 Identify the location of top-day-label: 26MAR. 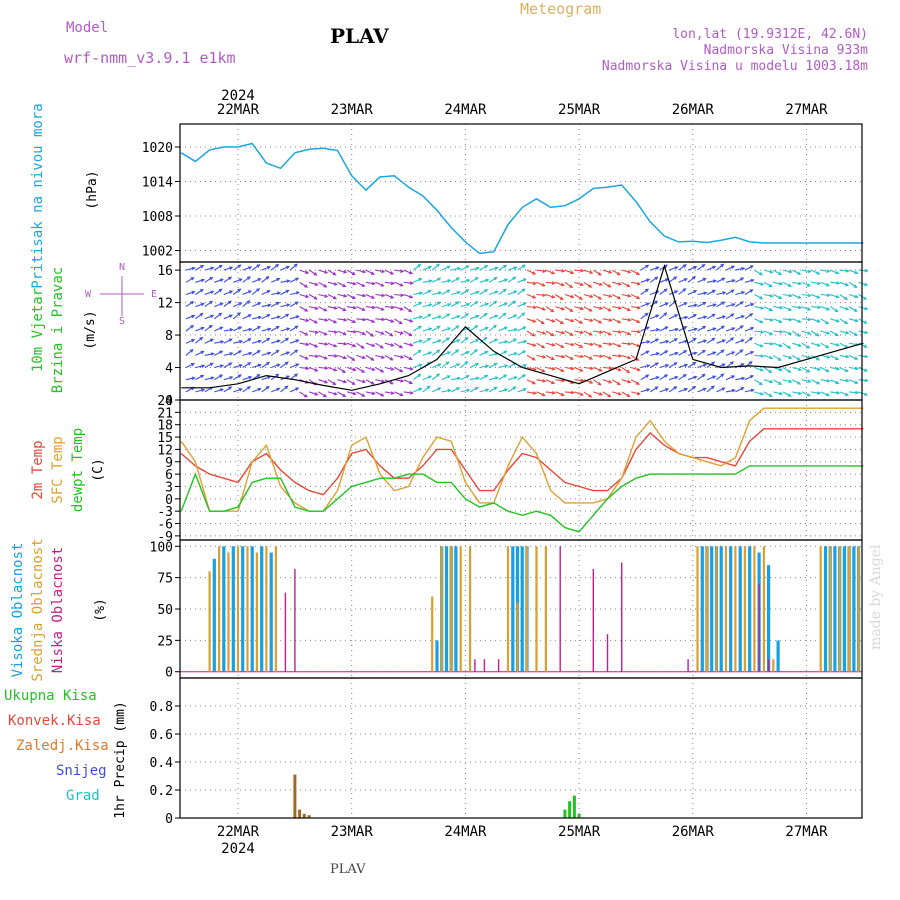
(693, 110).